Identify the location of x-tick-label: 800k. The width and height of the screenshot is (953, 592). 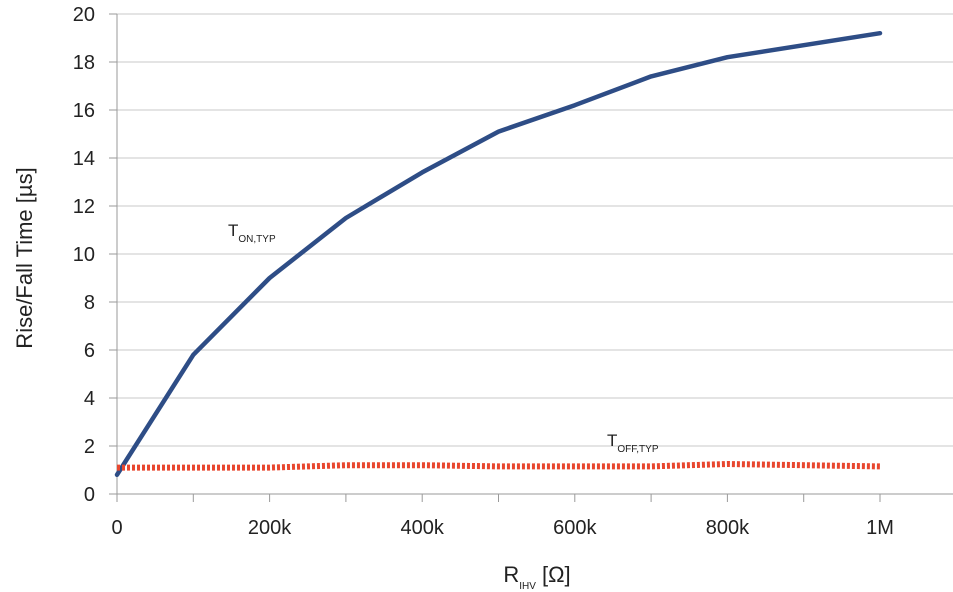
(728, 528).